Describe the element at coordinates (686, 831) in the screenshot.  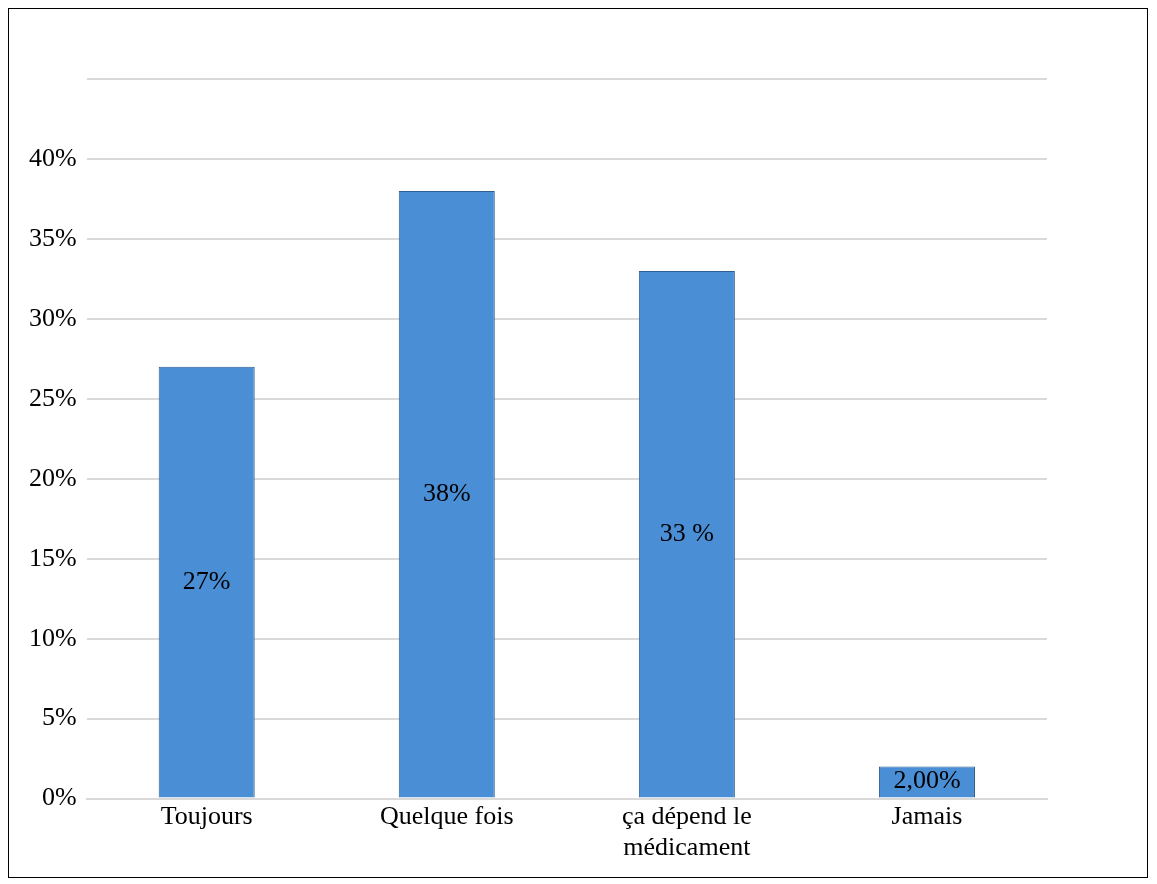
I see `x-tick-label: ça dépend le médicament` at that location.